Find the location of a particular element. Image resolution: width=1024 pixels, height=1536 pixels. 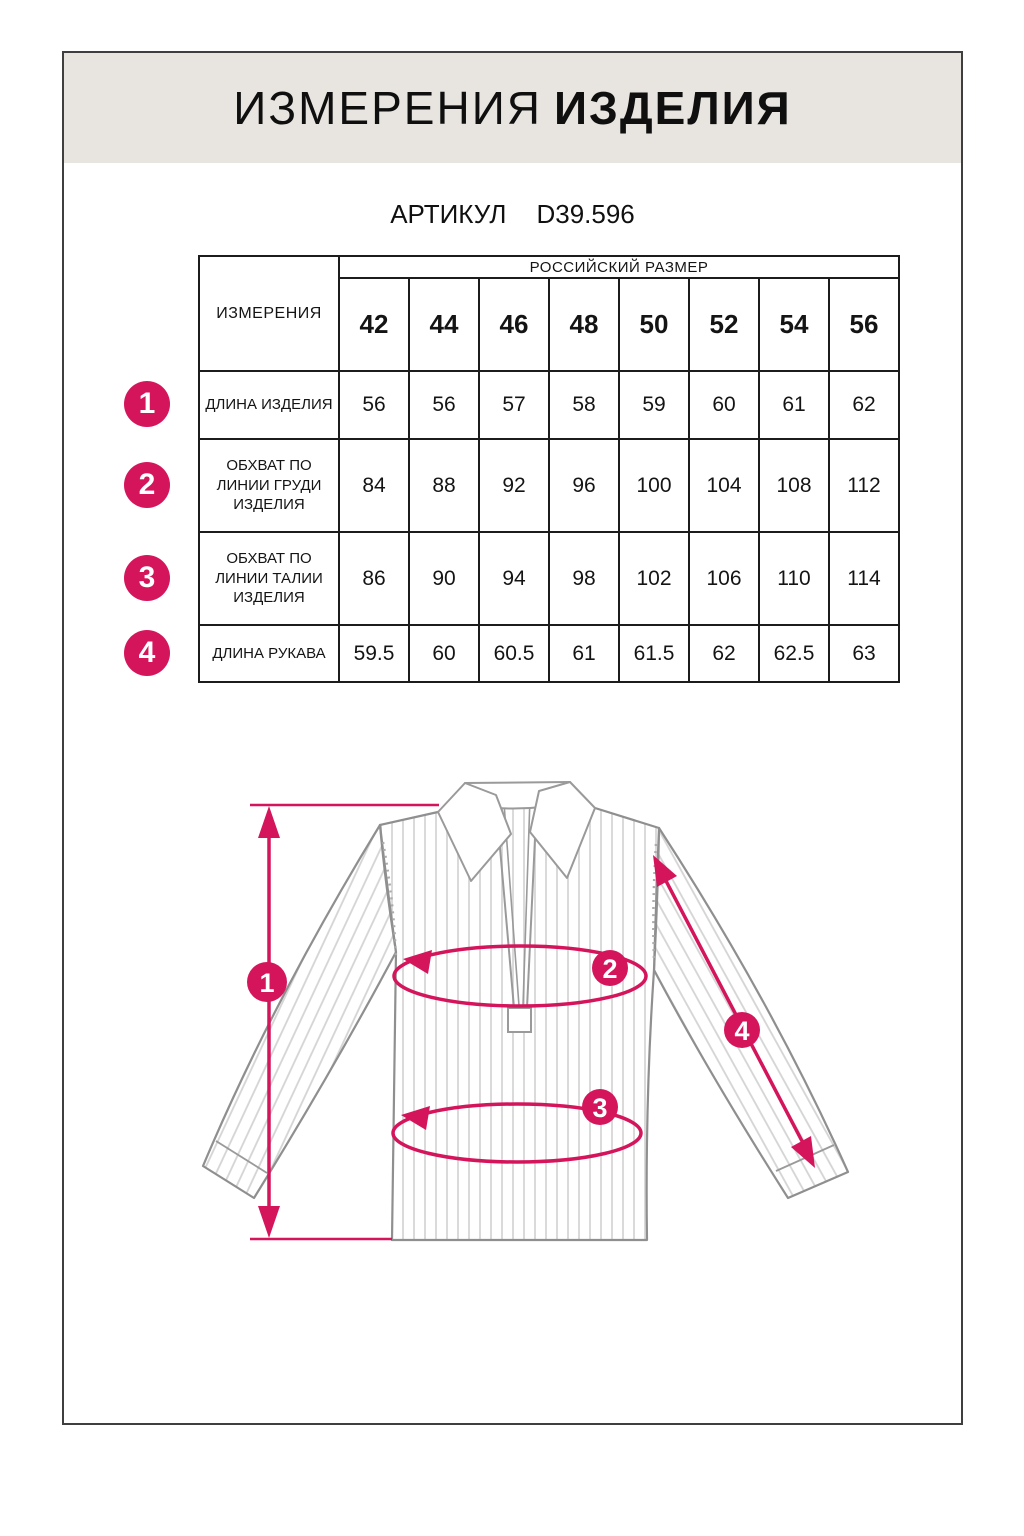

row-number-badge: 1 is located at coordinates (147, 404).